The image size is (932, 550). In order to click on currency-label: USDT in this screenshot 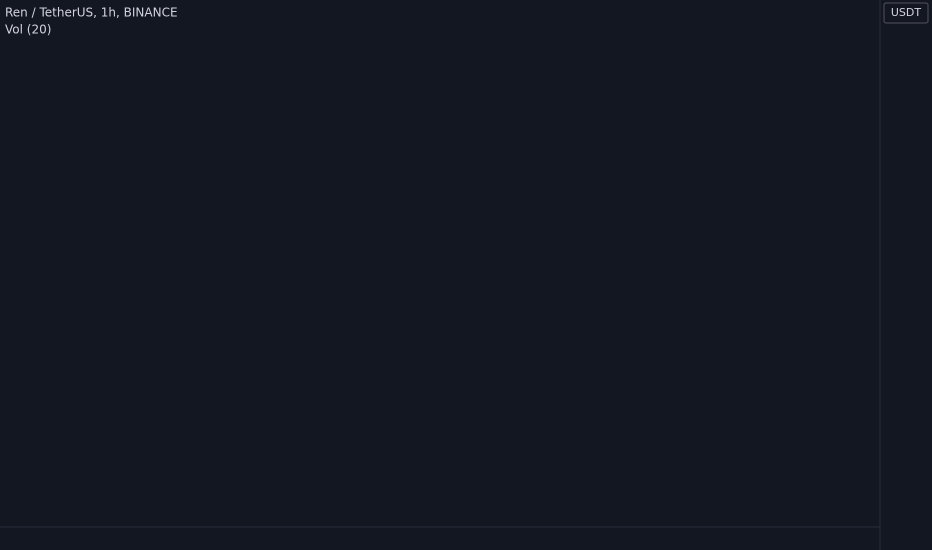, I will do `click(906, 12)`.